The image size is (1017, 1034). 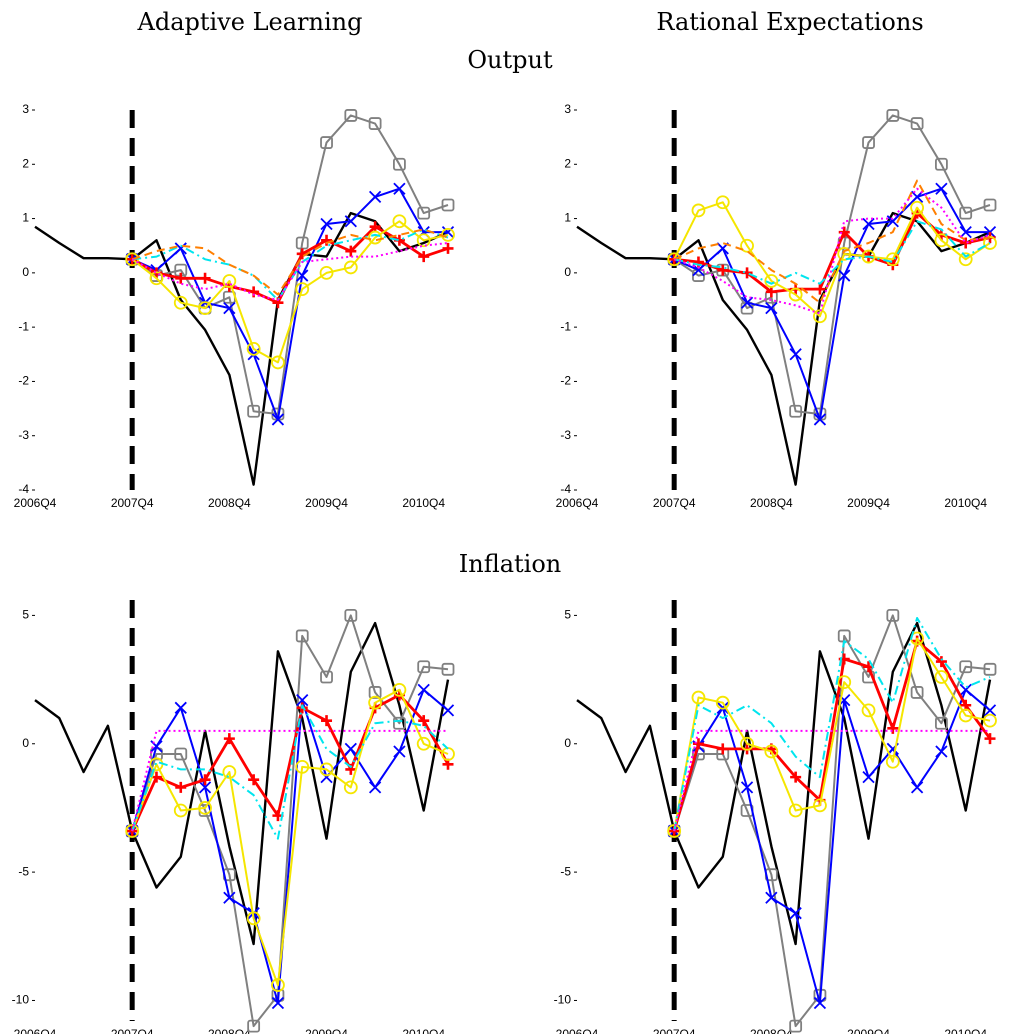 What do you see at coordinates (250, 22) in the screenshot?
I see `column-title: Adaptive Learning` at bounding box center [250, 22].